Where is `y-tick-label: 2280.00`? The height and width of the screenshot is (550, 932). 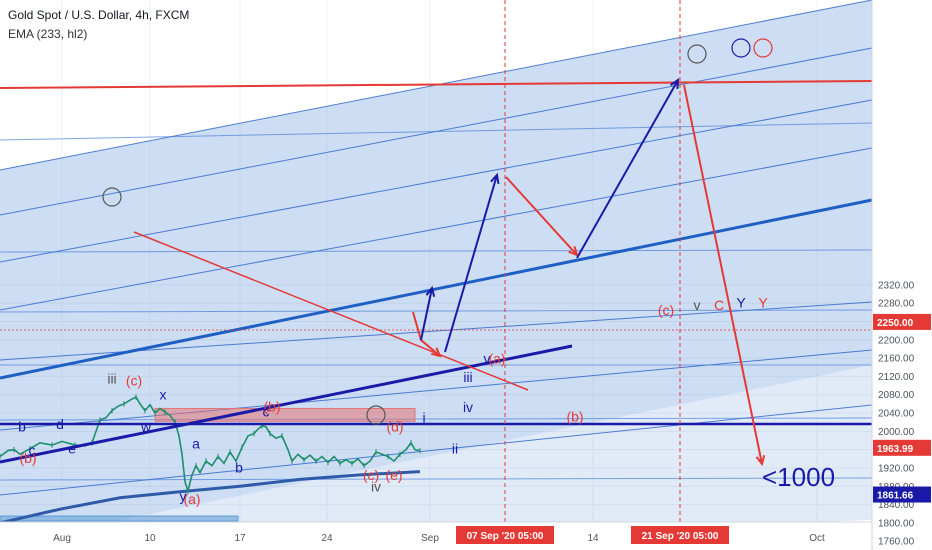 y-tick-label: 2280.00 is located at coordinates (896, 304).